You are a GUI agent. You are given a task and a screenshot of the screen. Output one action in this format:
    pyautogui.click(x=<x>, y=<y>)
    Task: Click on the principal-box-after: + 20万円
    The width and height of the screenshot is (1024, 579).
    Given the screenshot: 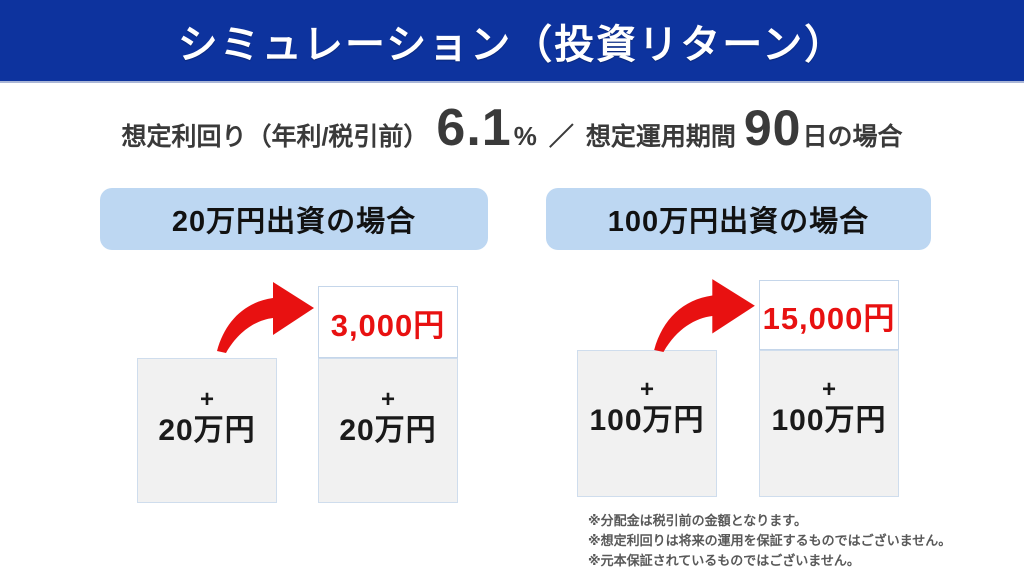 What is the action you would take?
    pyautogui.click(x=388, y=430)
    